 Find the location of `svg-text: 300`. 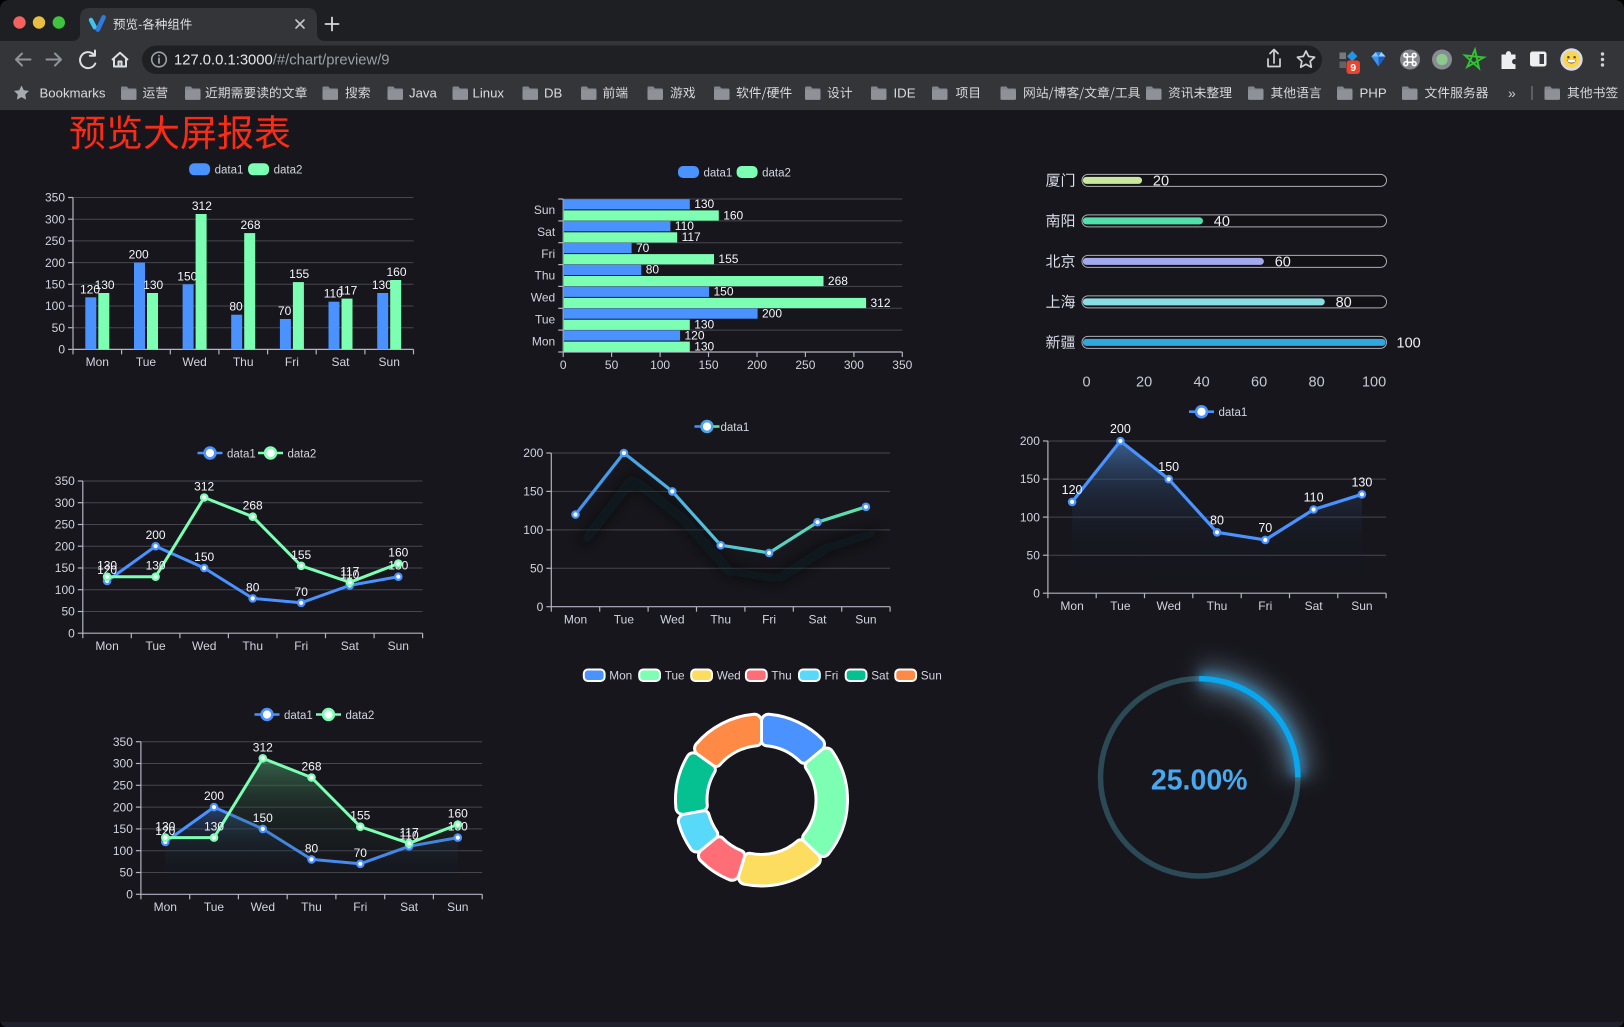

svg-text: 300 is located at coordinates (123, 764).